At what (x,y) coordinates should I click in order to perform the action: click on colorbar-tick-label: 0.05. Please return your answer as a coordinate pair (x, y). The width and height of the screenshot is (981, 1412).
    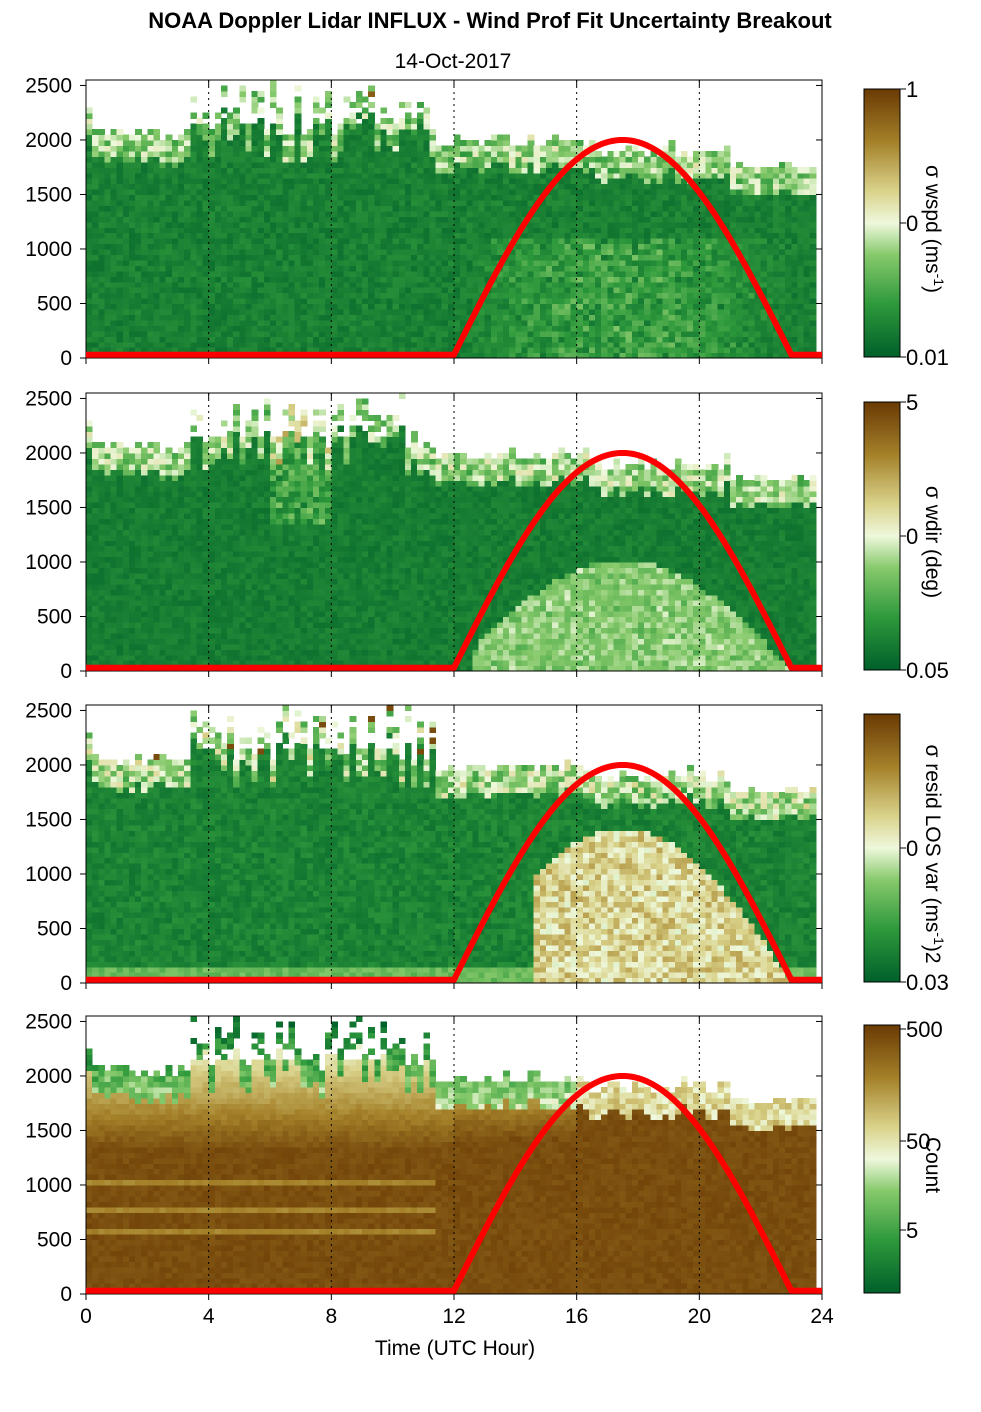
    Looking at the image, I should click on (927, 670).